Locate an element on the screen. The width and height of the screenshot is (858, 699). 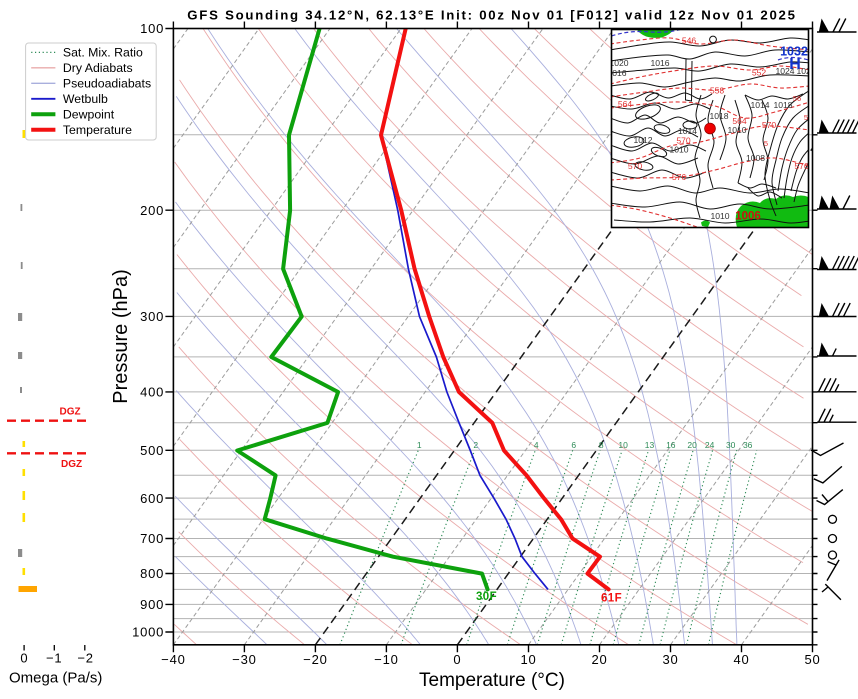
svg-text: Omega (Pa/s) is located at coordinates (55, 678).